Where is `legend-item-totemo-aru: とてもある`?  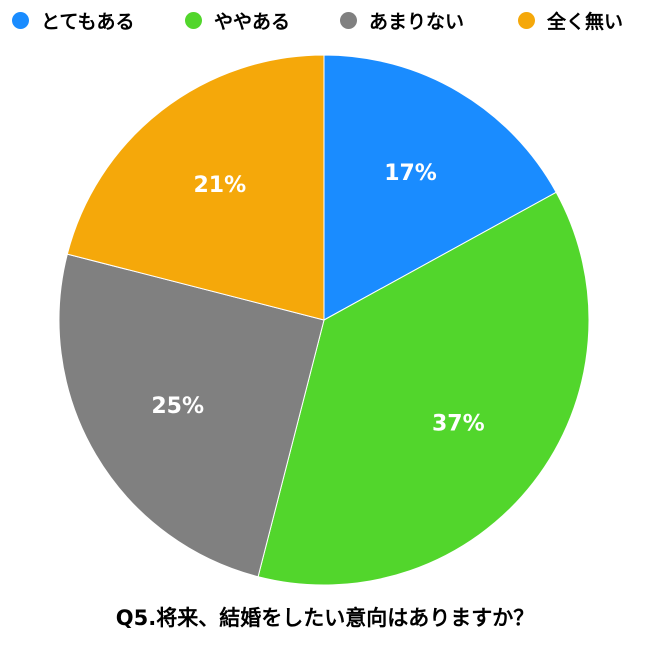
legend-item-totemo-aru: とてもある is located at coordinates (73, 20).